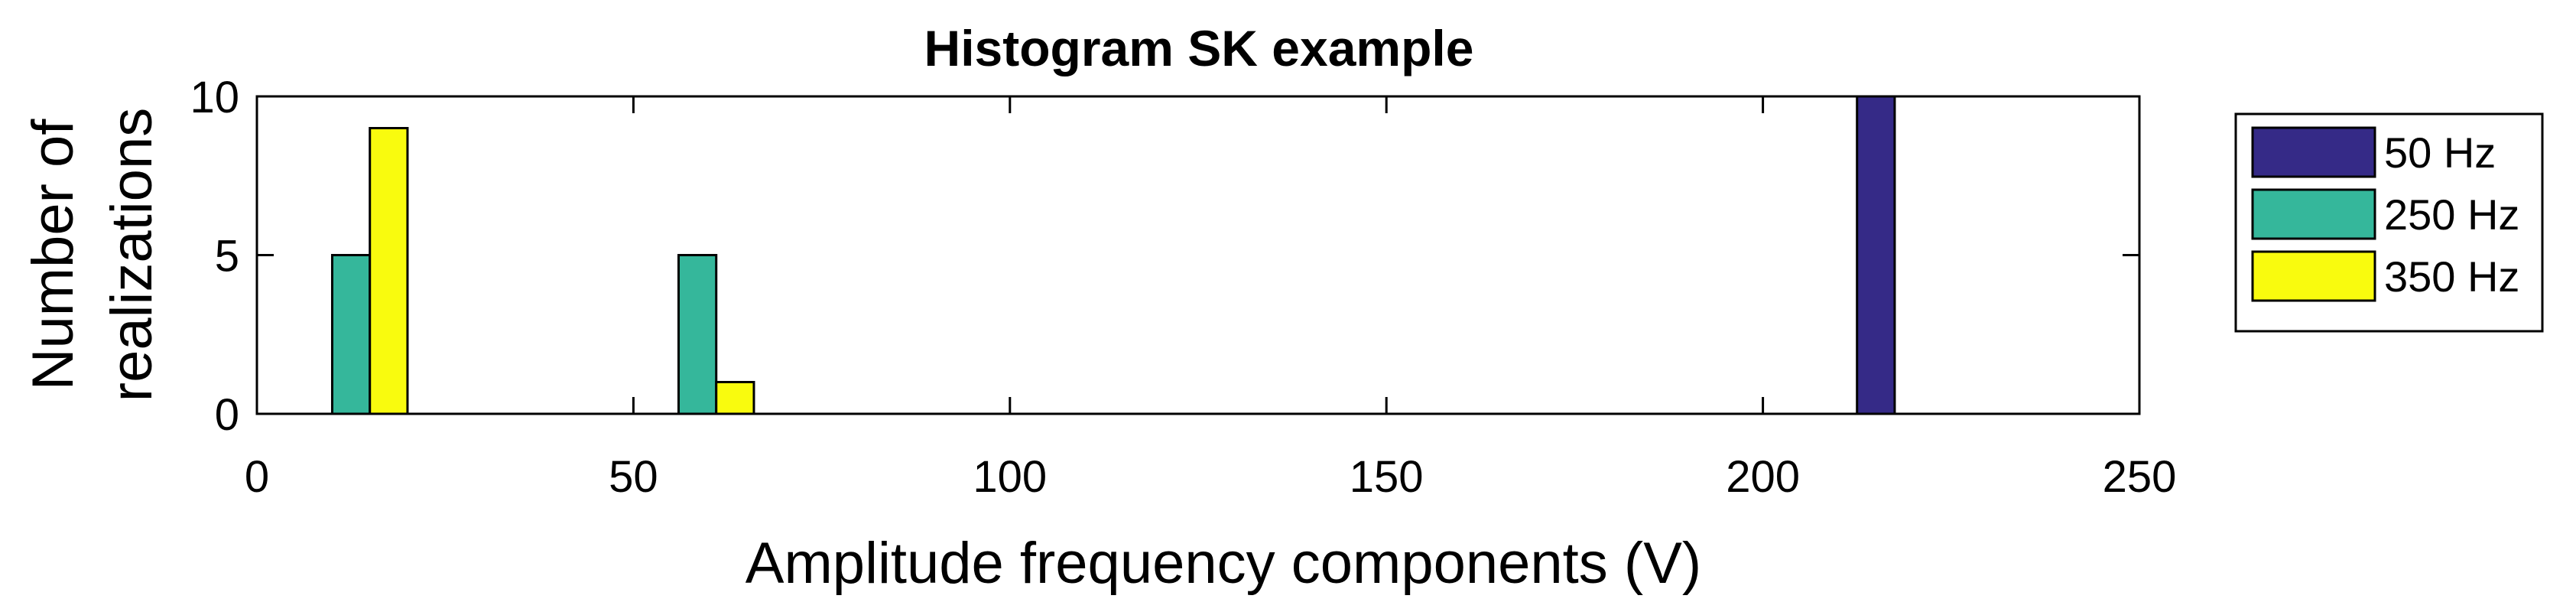 This screenshot has height=615, width=2576. I want to click on y-tick-label-2: 10, so click(215, 98).